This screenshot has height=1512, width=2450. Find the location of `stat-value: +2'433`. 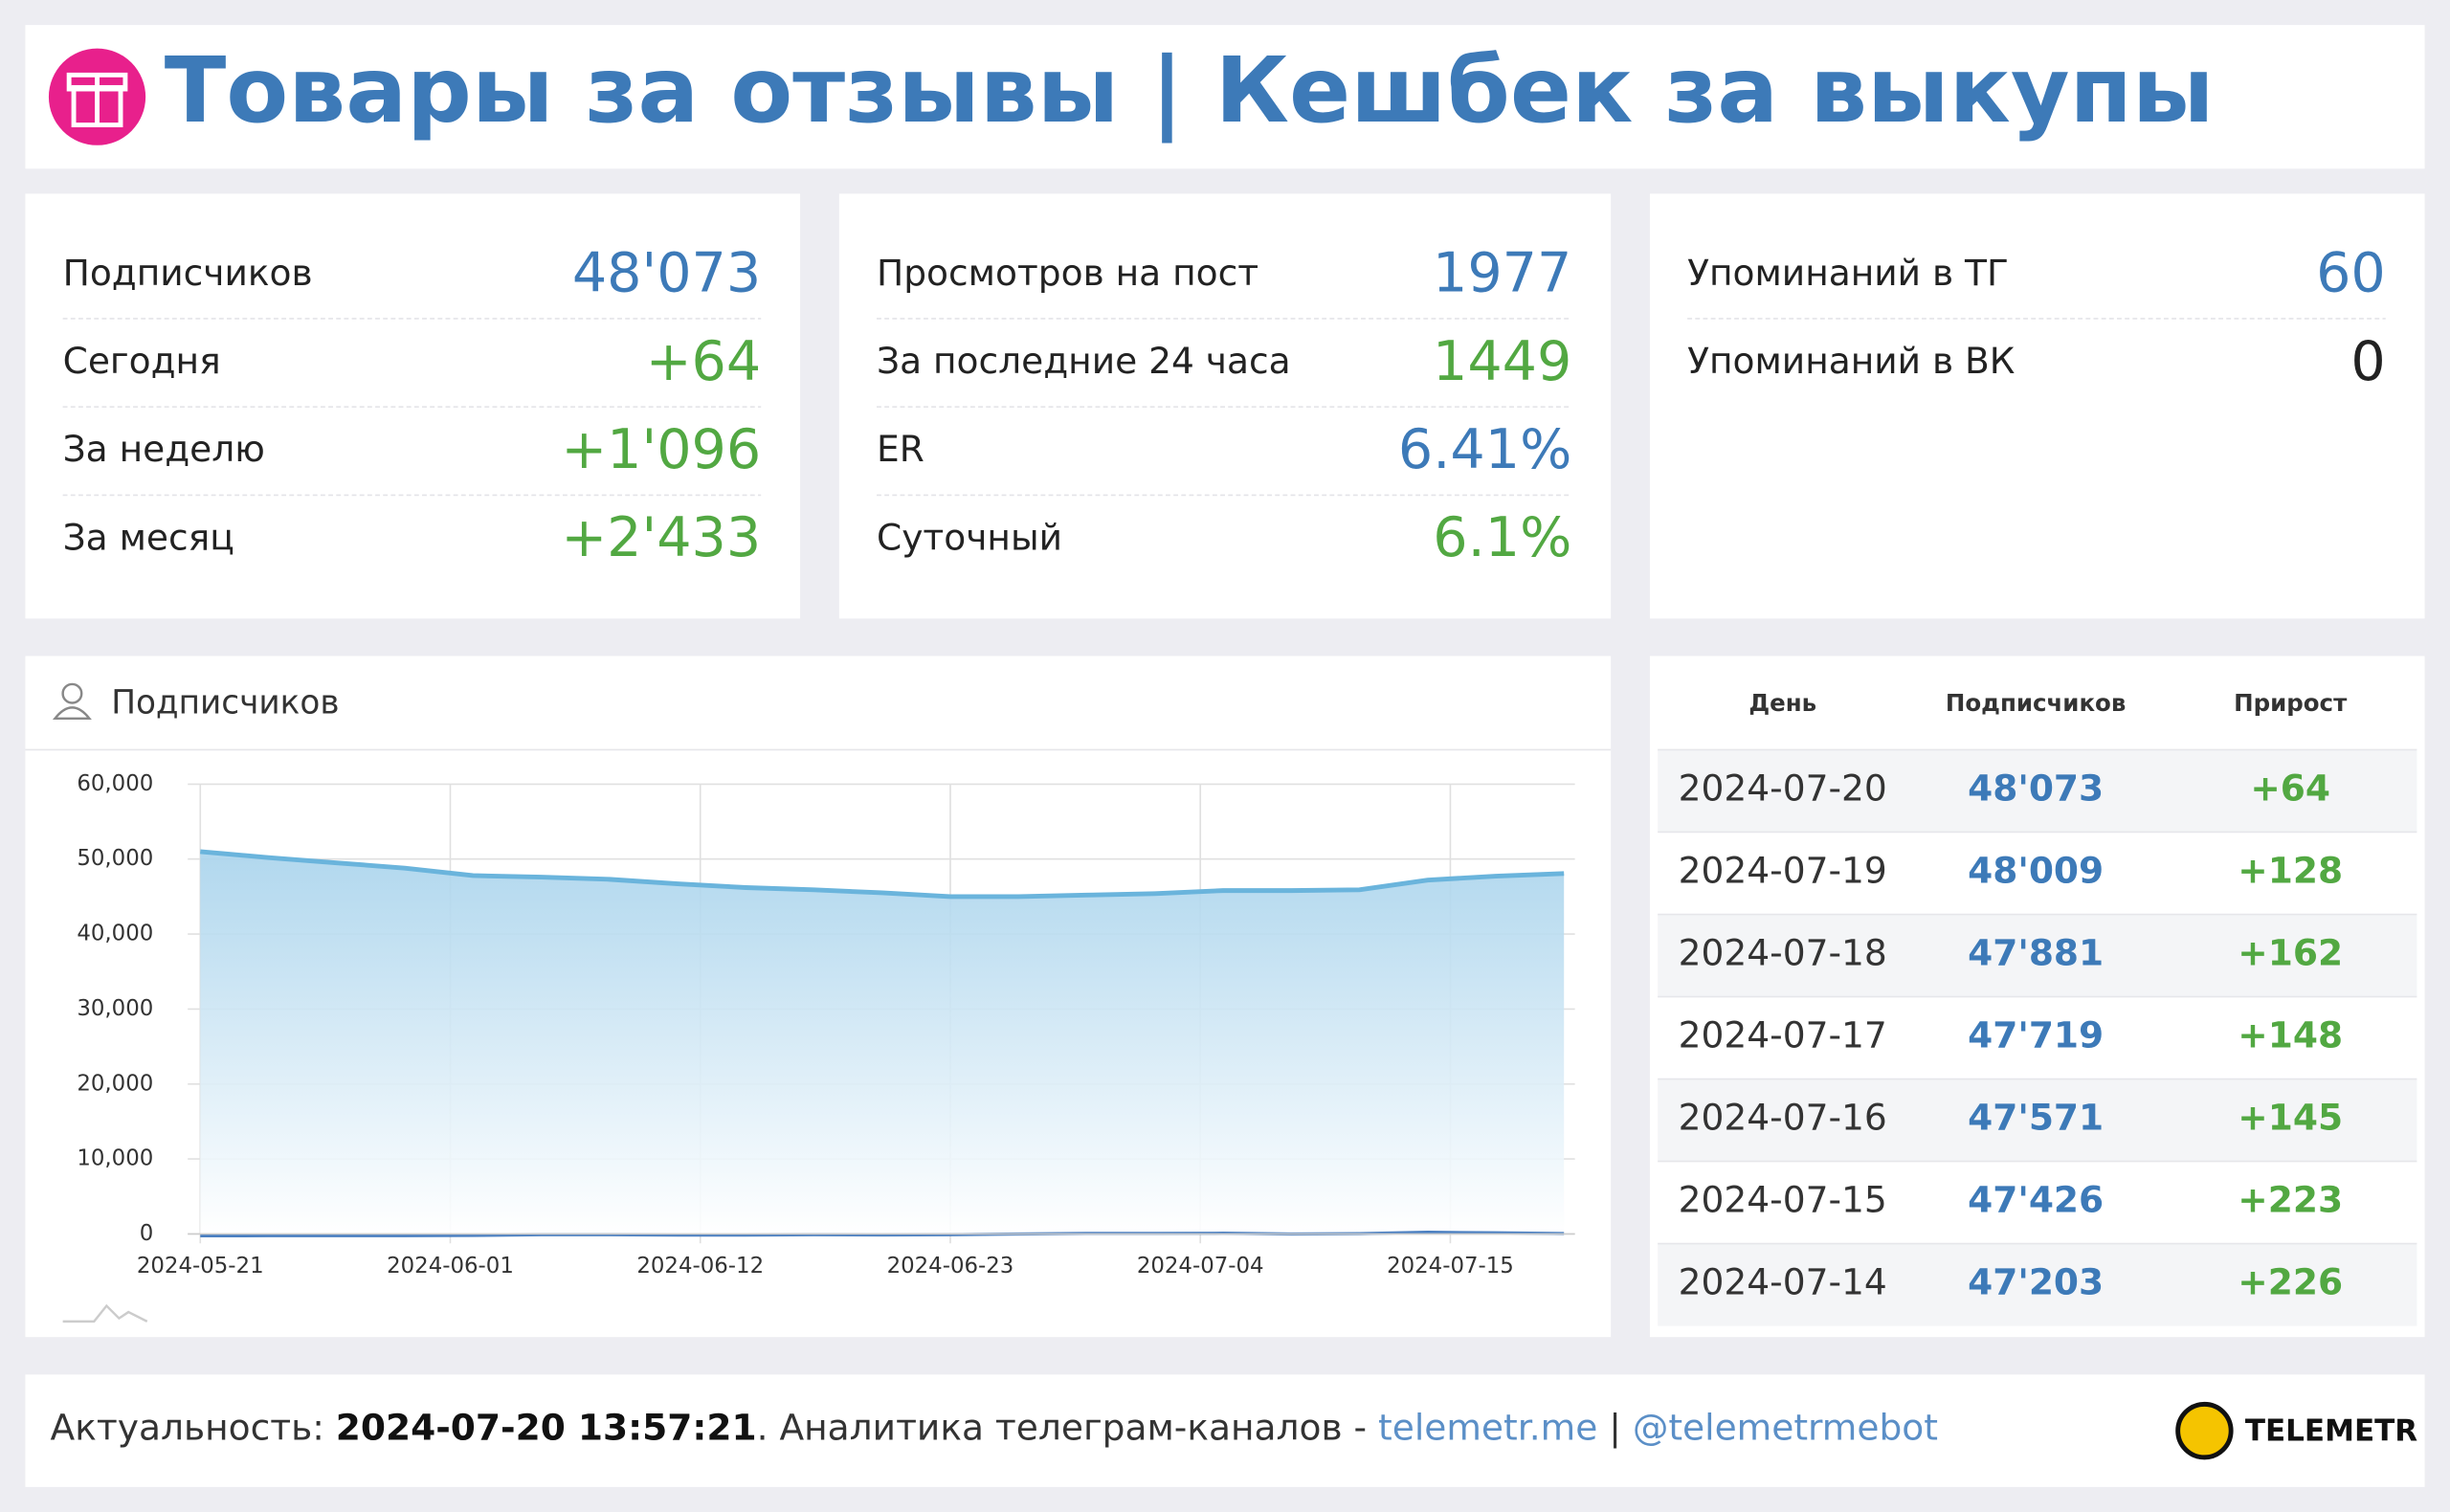

stat-value: +2'433 is located at coordinates (661, 537).